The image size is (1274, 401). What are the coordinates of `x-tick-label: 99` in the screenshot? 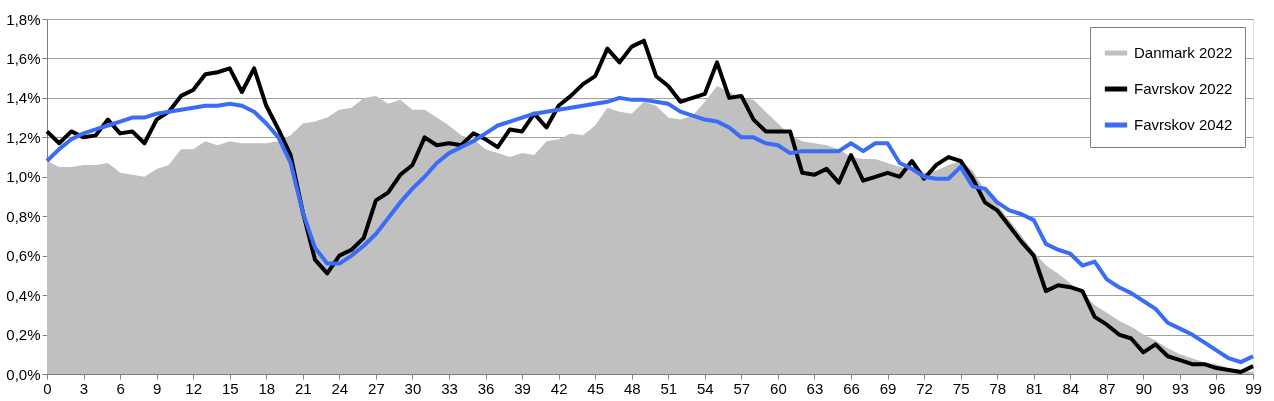 It's located at (1253, 388).